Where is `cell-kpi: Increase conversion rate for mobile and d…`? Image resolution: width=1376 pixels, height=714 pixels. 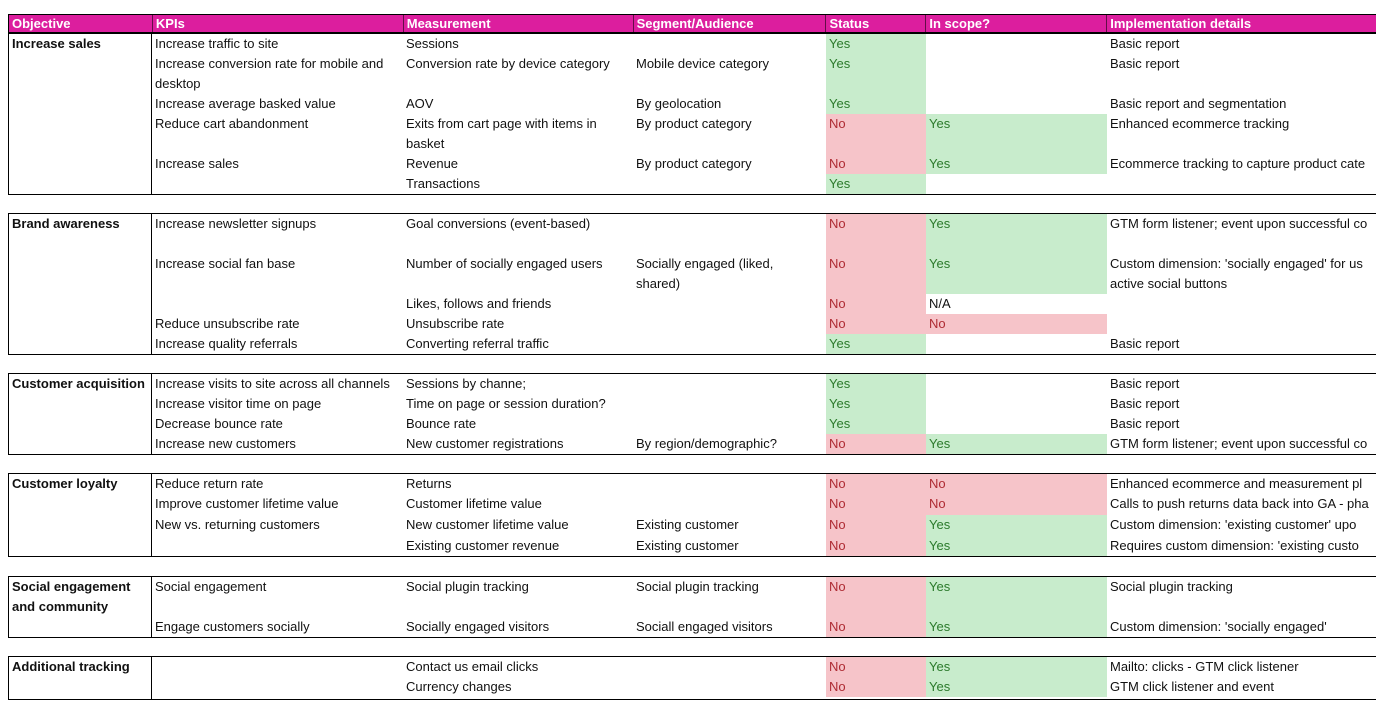
cell-kpi: Increase conversion rate for mobile and d… is located at coordinates (269, 73).